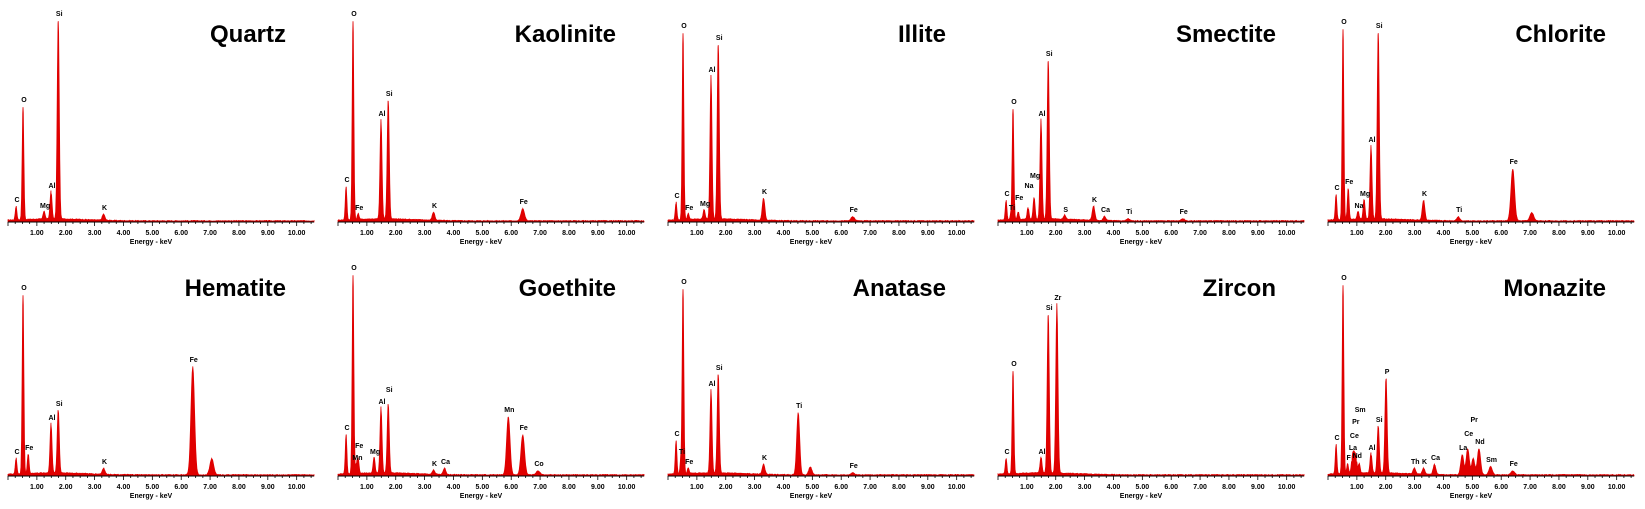 The height and width of the screenshot is (509, 1645). I want to click on peak-label-sm: Sm, so click(1360, 410).